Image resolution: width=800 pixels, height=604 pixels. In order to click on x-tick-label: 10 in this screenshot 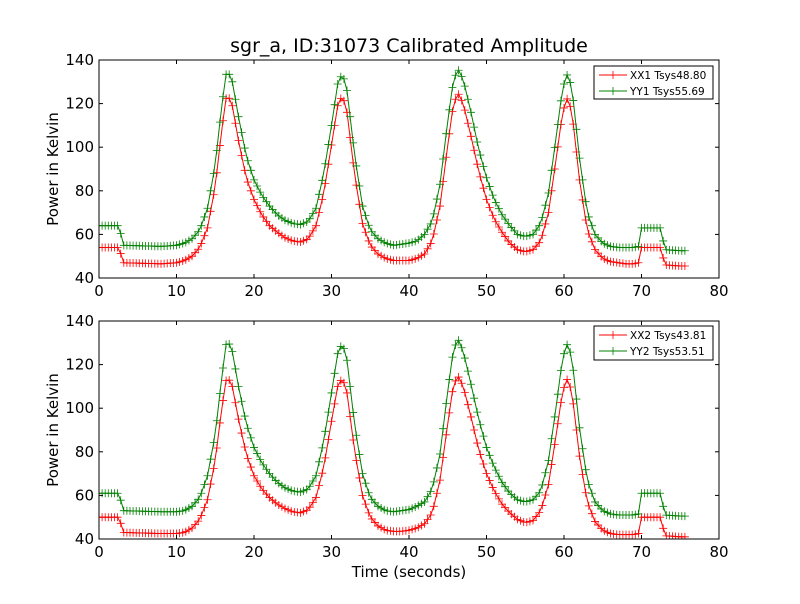, I will do `click(176, 291)`.